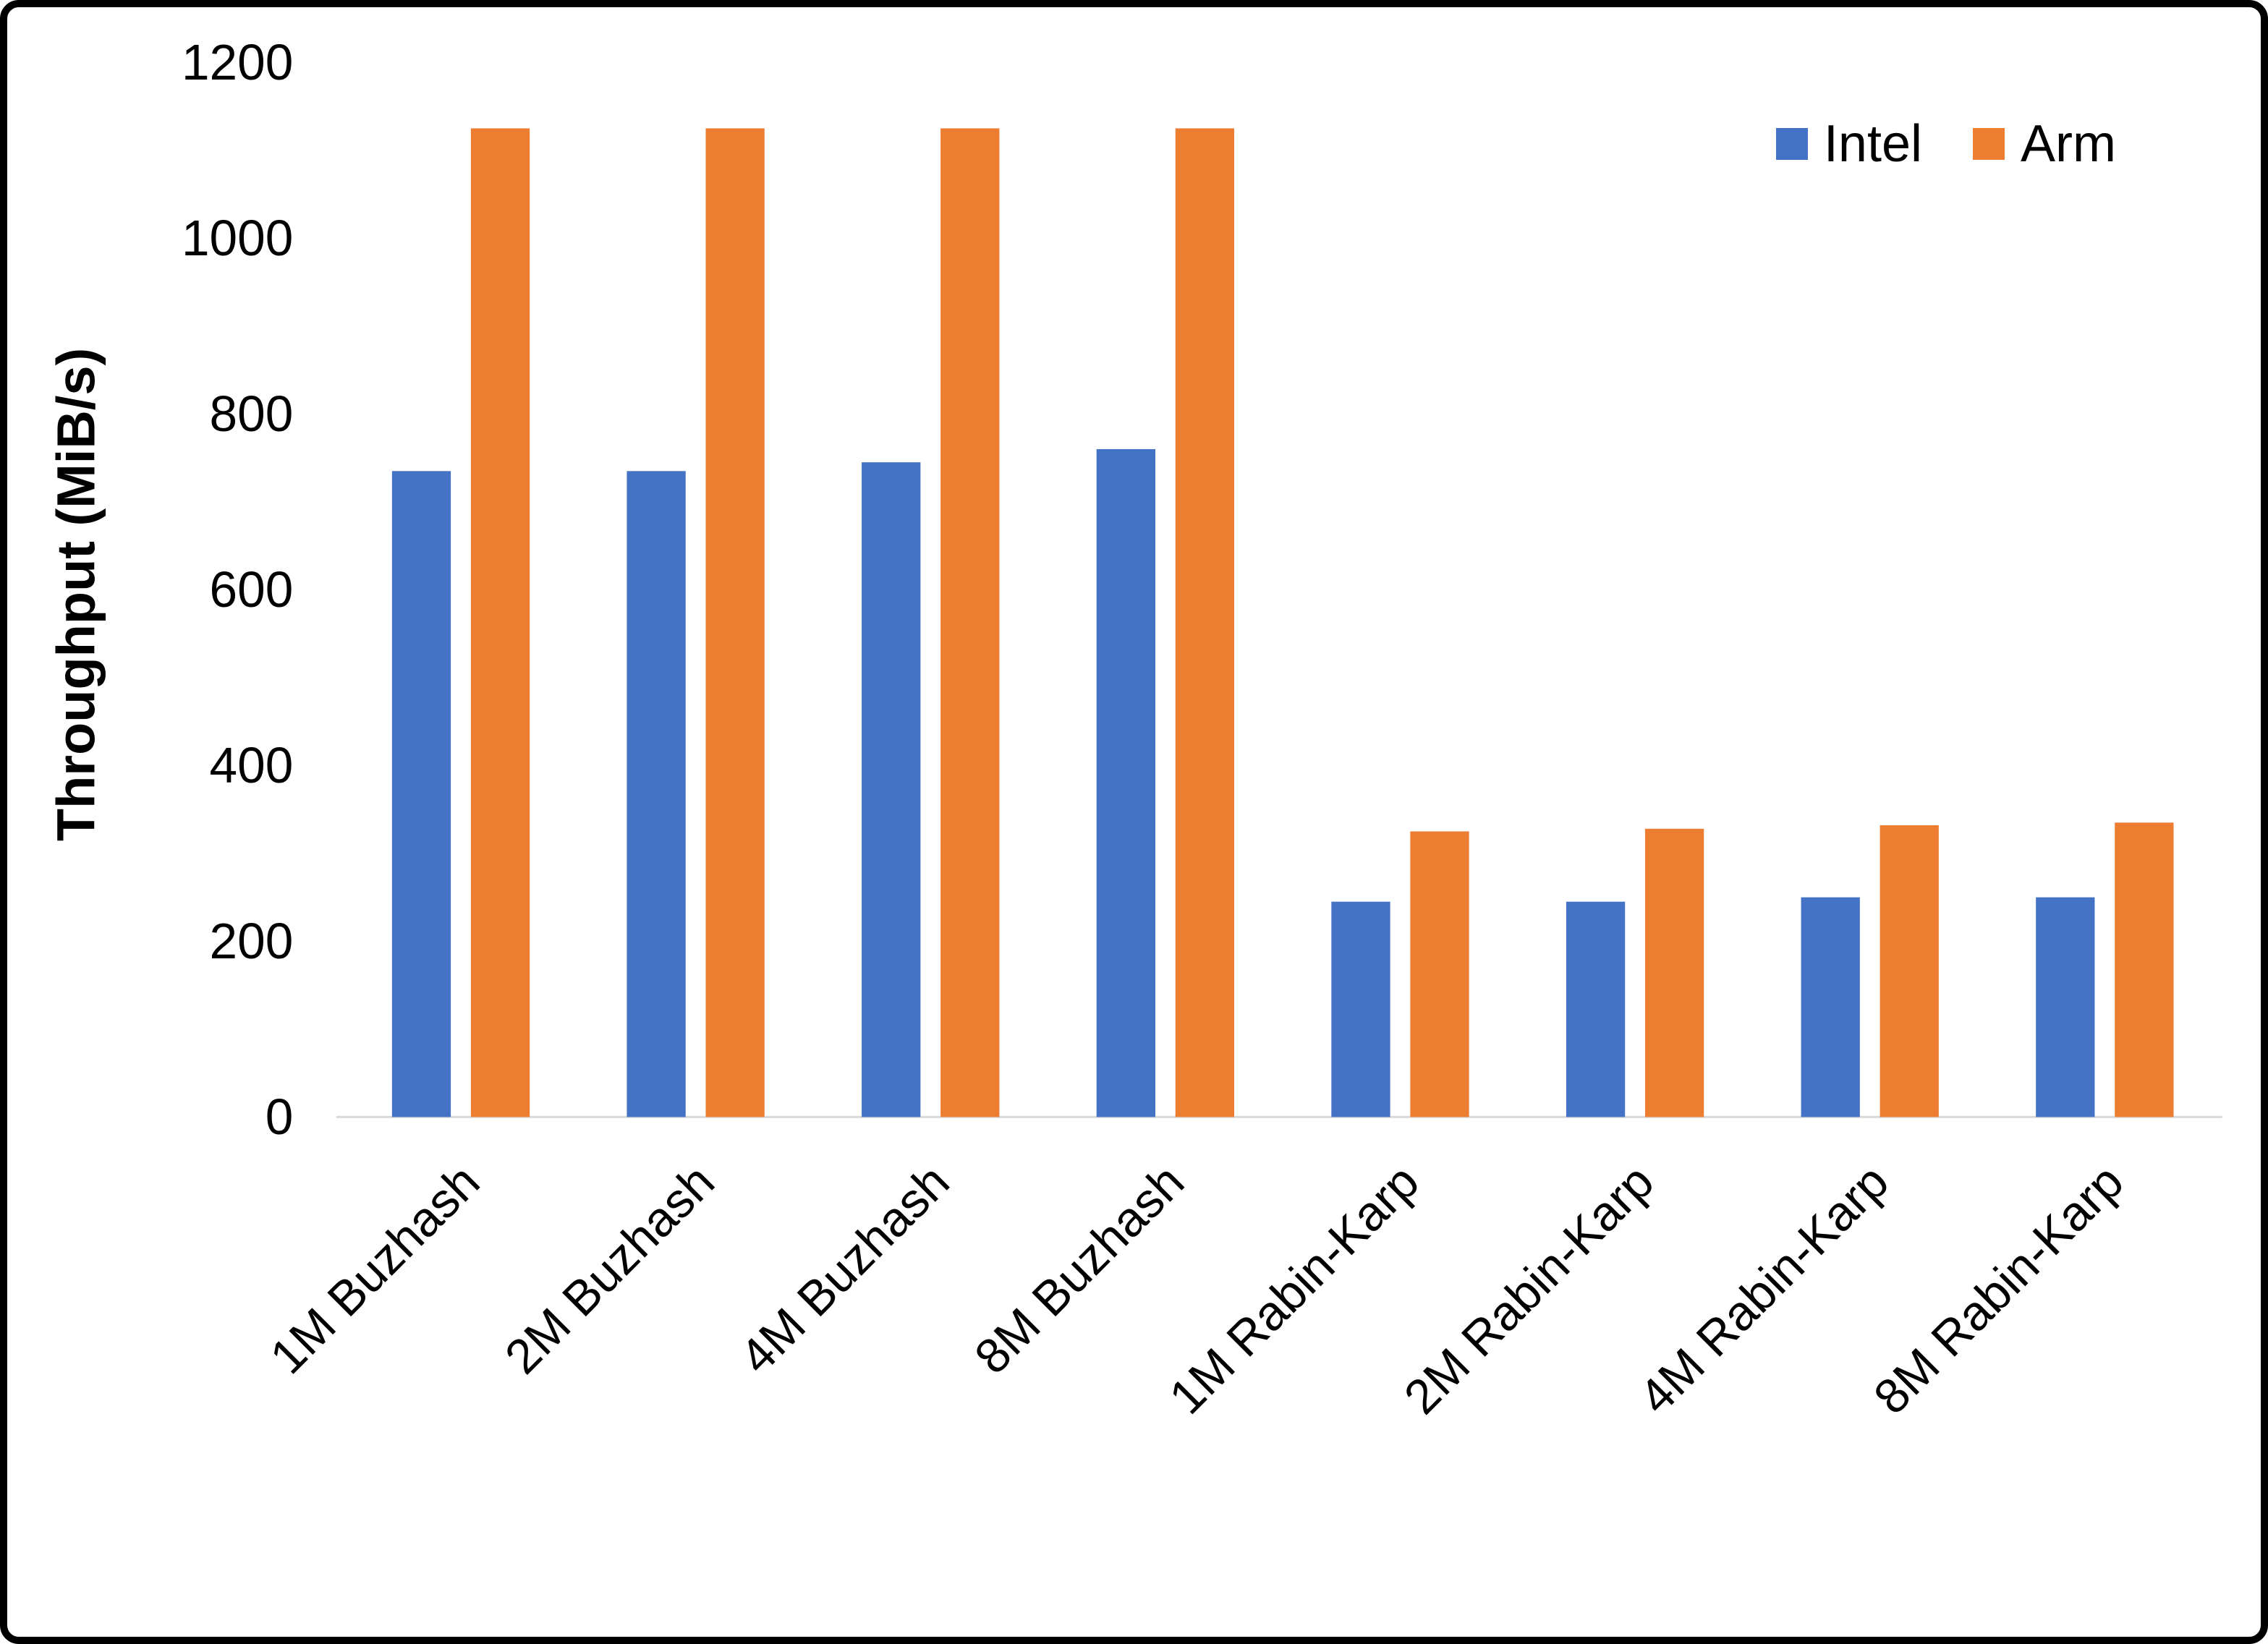 The height and width of the screenshot is (1644, 2268). Describe the element at coordinates (1360, 1009) in the screenshot. I see `bar-intel-1m-rabin-karp` at that location.